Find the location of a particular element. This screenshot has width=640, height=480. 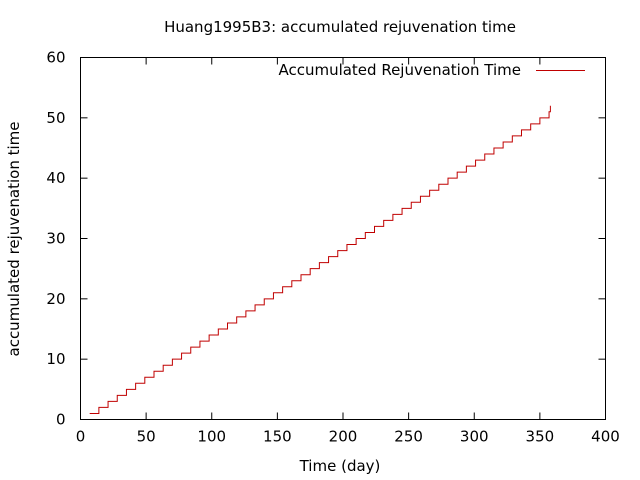

x-tick-label: 150 is located at coordinates (277, 437).